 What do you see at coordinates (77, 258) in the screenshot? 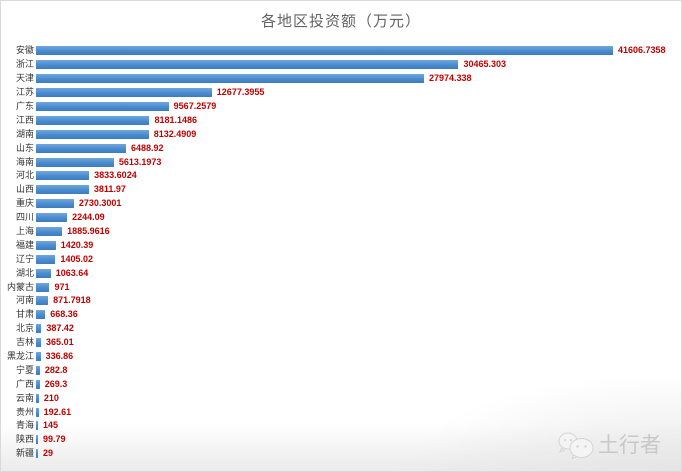
I see `value-label: 1405.02` at bounding box center [77, 258].